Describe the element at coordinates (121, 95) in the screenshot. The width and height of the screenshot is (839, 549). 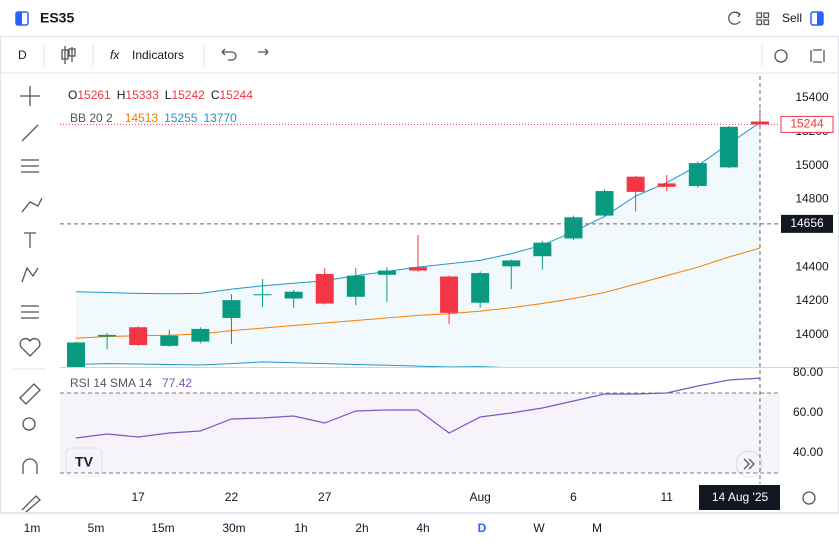
I see `ohlc-letter: H` at that location.